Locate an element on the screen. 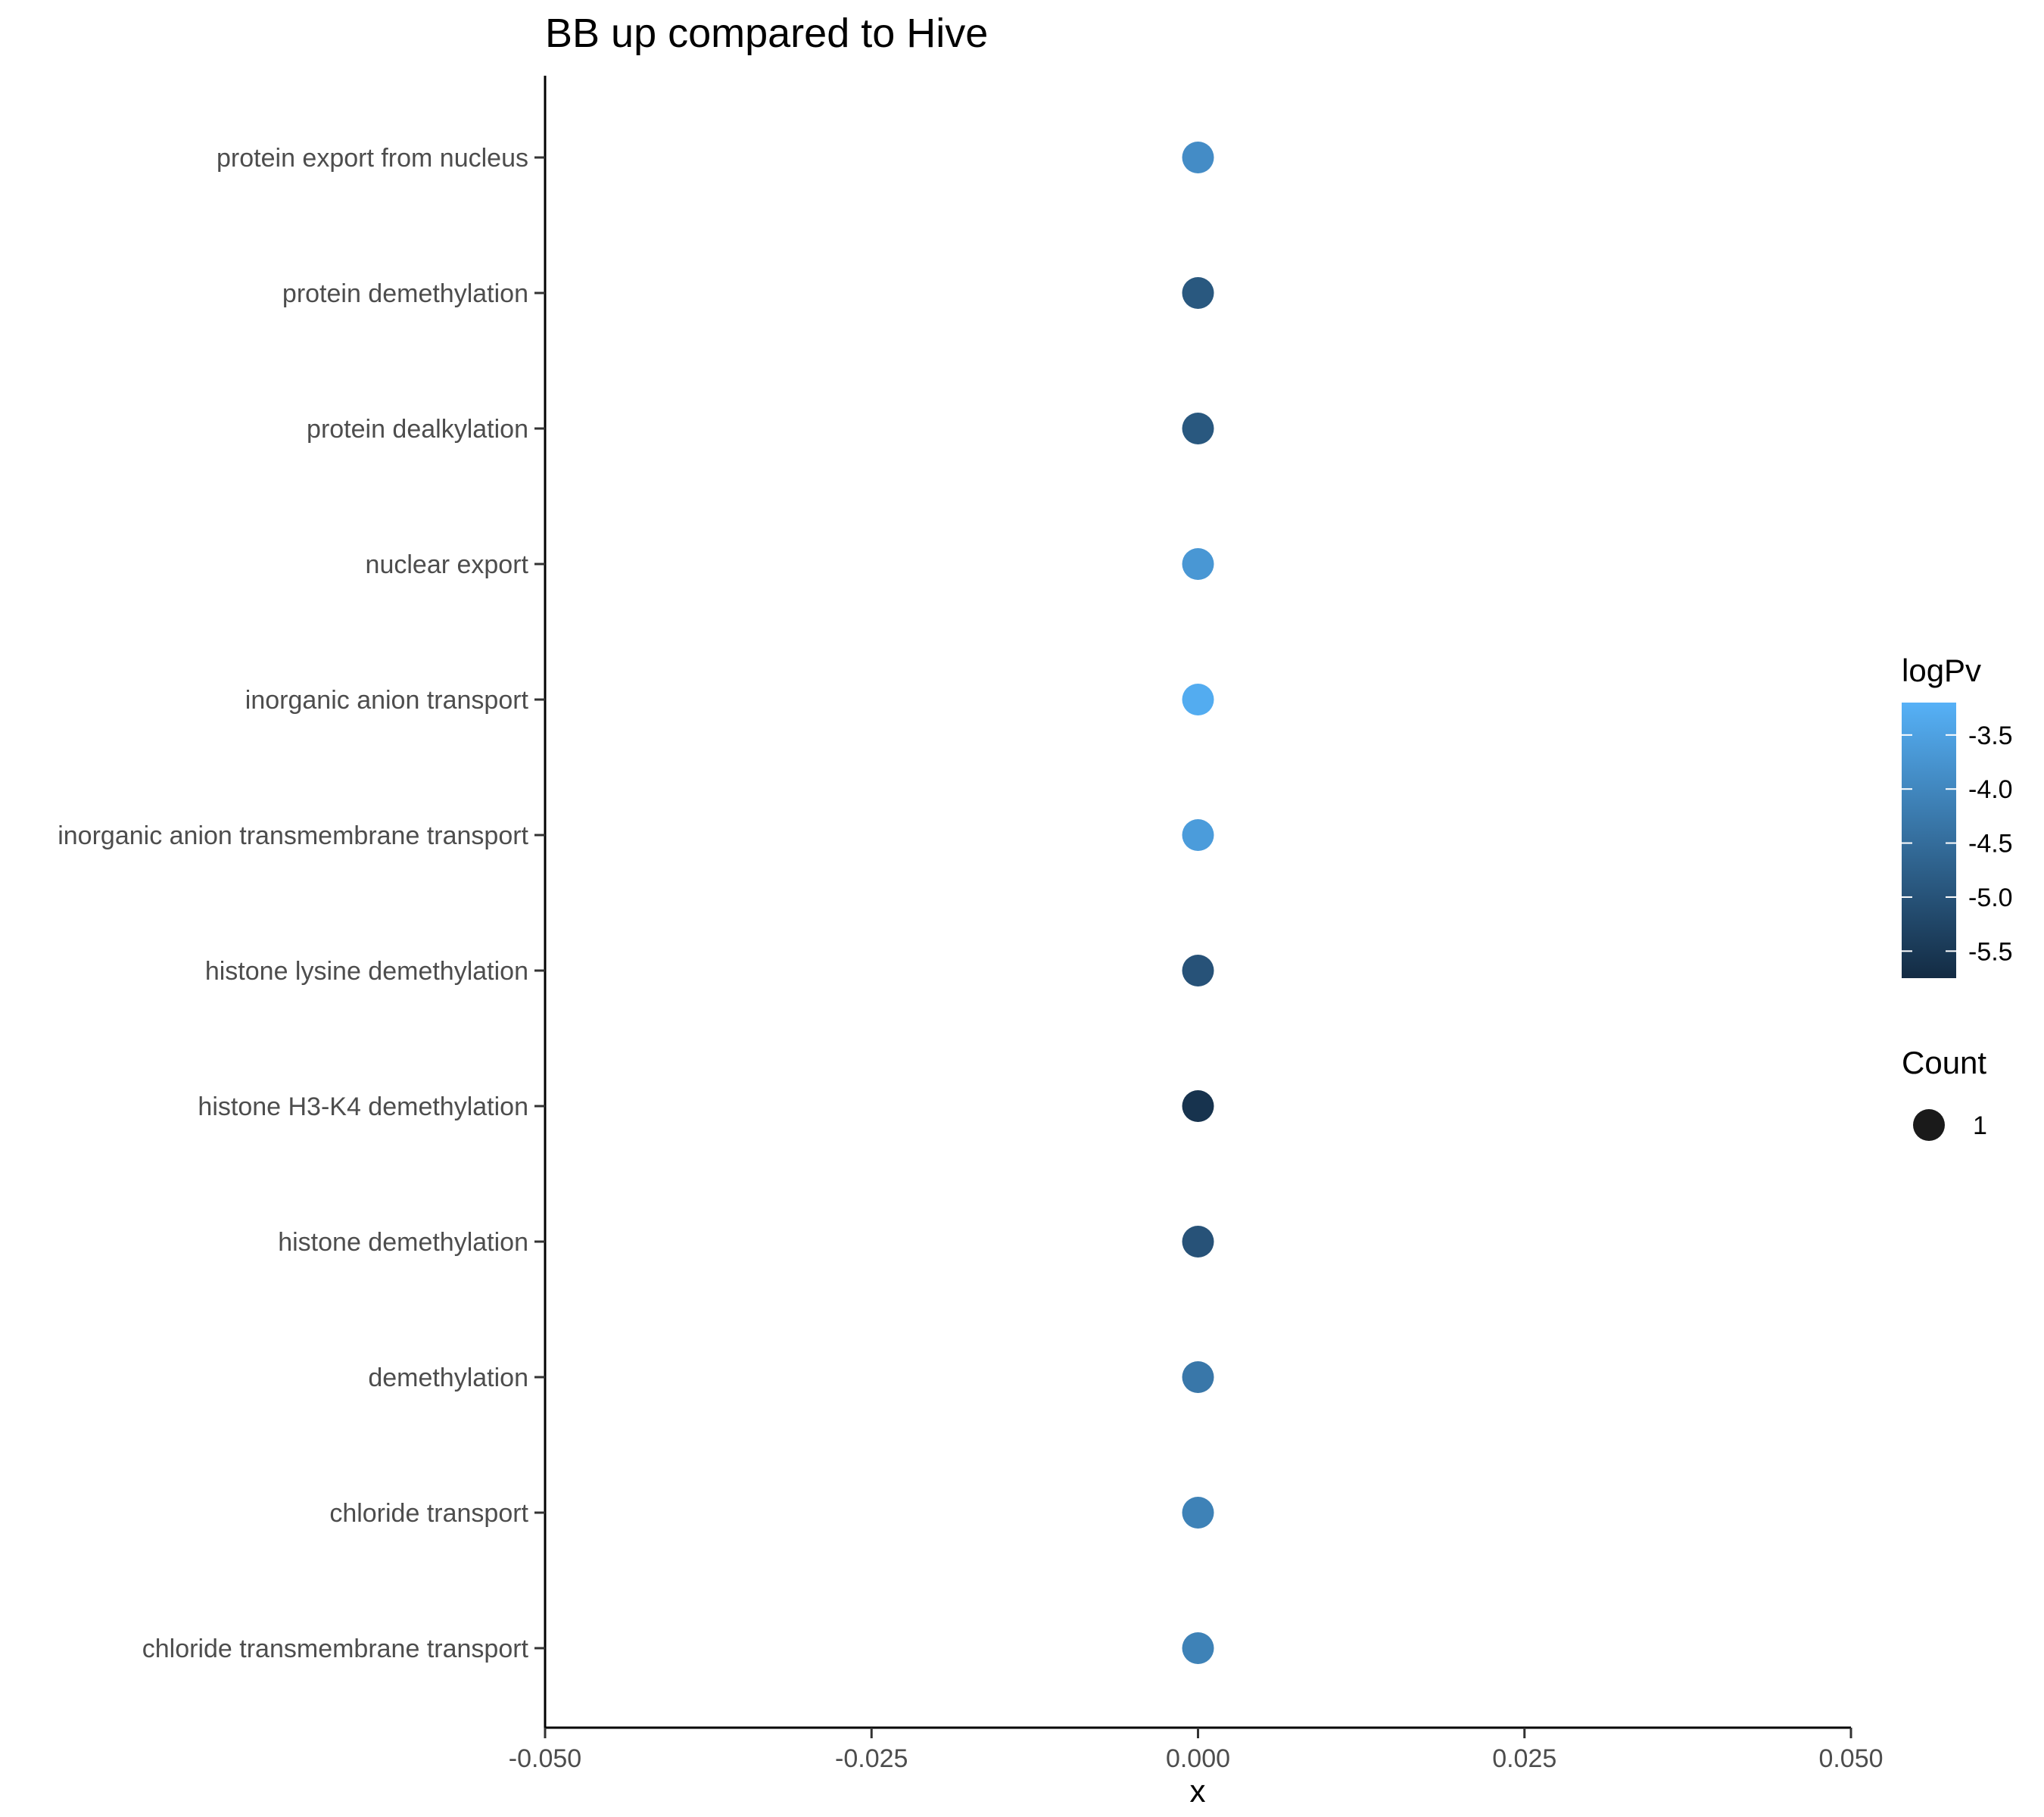 Image resolution: width=2044 pixels, height=1817 pixels. size-legend-title: Count is located at coordinates (1944, 1062).